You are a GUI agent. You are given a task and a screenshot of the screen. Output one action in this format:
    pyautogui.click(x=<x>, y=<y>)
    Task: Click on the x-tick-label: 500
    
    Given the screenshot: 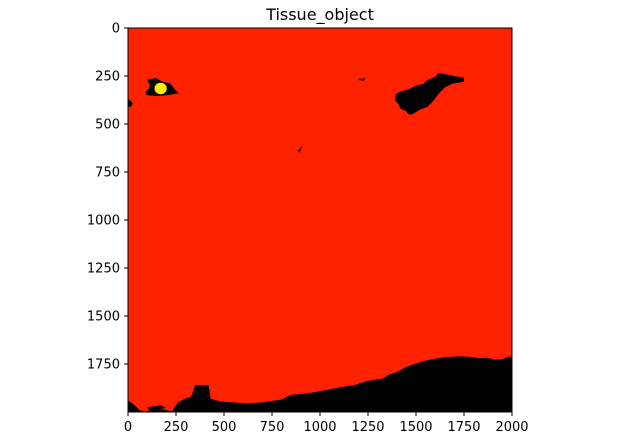 What is the action you would take?
    pyautogui.click(x=224, y=427)
    